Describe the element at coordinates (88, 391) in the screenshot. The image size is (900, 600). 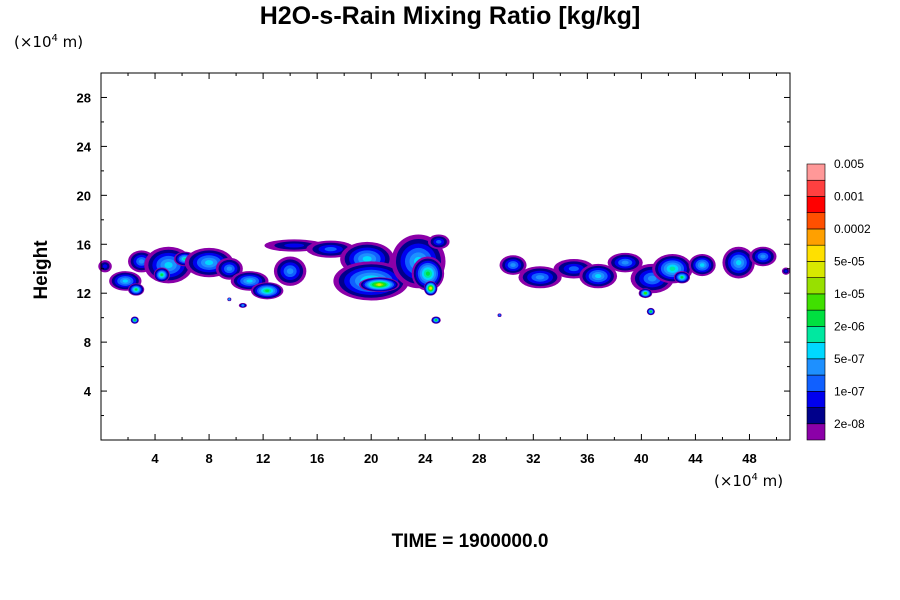
I see `y-tick-label: 4` at that location.